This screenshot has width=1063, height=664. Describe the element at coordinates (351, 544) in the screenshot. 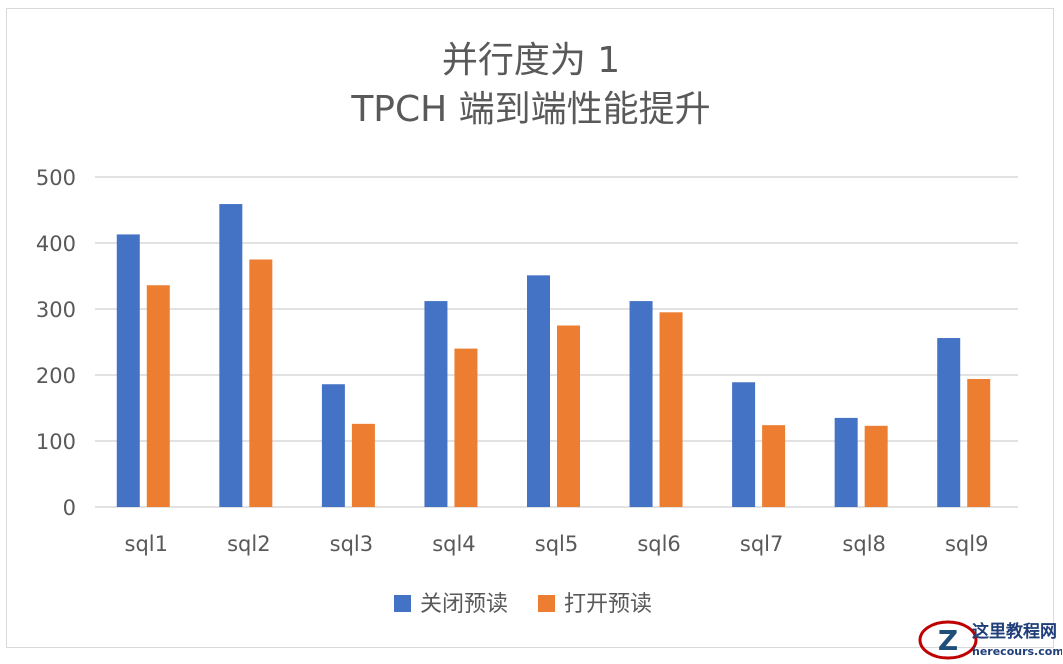

I see `x-tick-label-sql3: sql3` at that location.